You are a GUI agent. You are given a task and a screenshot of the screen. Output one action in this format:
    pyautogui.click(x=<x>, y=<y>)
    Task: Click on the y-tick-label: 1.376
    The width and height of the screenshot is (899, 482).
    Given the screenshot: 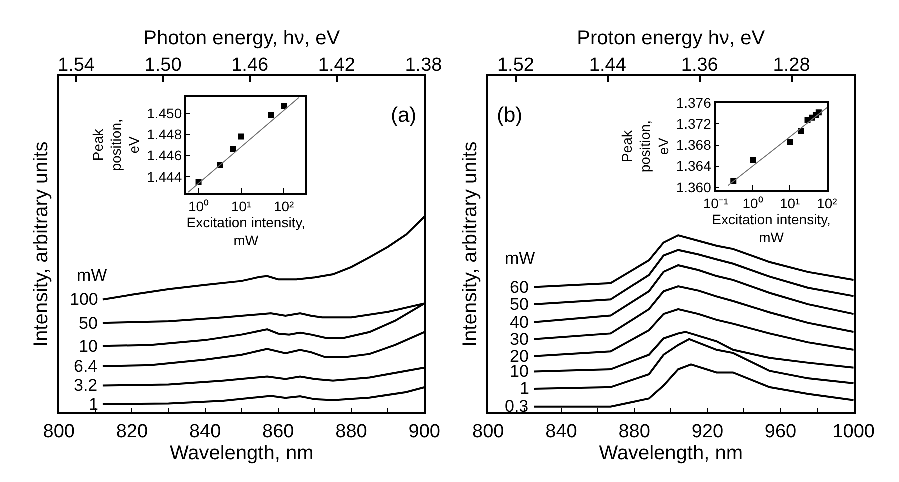 What is the action you would take?
    pyautogui.click(x=694, y=103)
    